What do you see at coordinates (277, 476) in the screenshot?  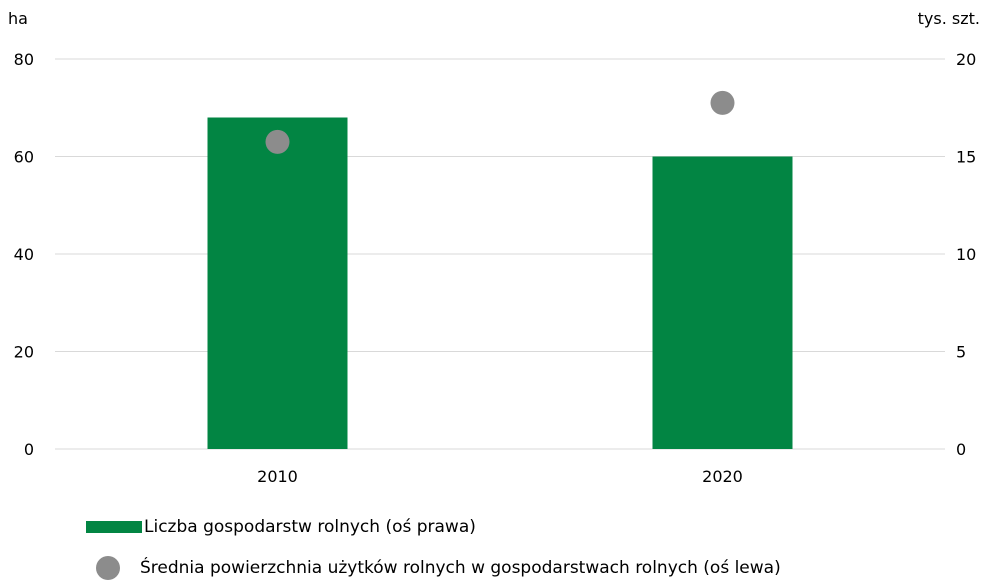 I see `x-tick-label: 2010` at bounding box center [277, 476].